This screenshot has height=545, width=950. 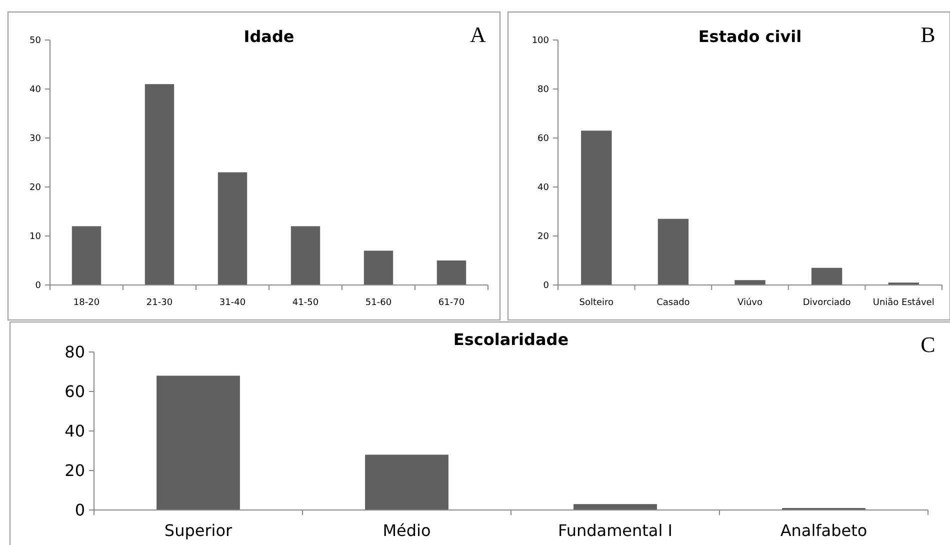 What do you see at coordinates (36, 41) in the screenshot?
I see `y-tick-label: 50` at bounding box center [36, 41].